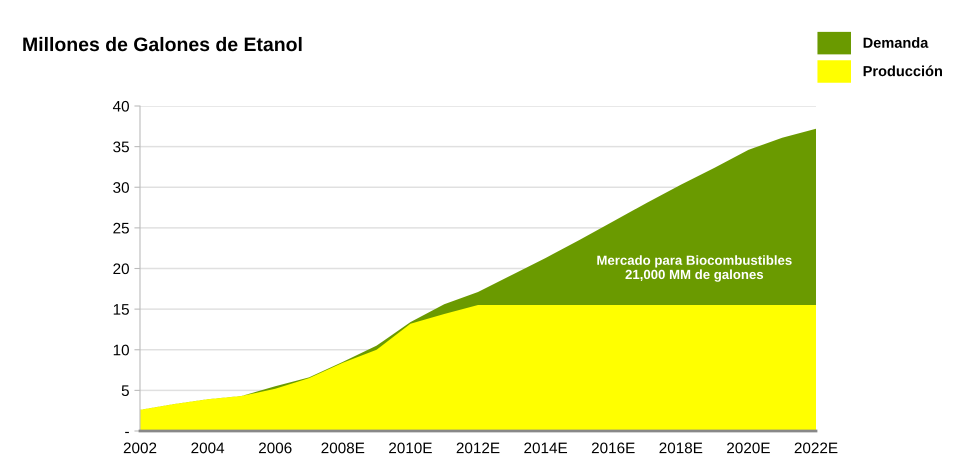 This screenshot has width=956, height=468. I want to click on legend-label: Demanda, so click(896, 42).